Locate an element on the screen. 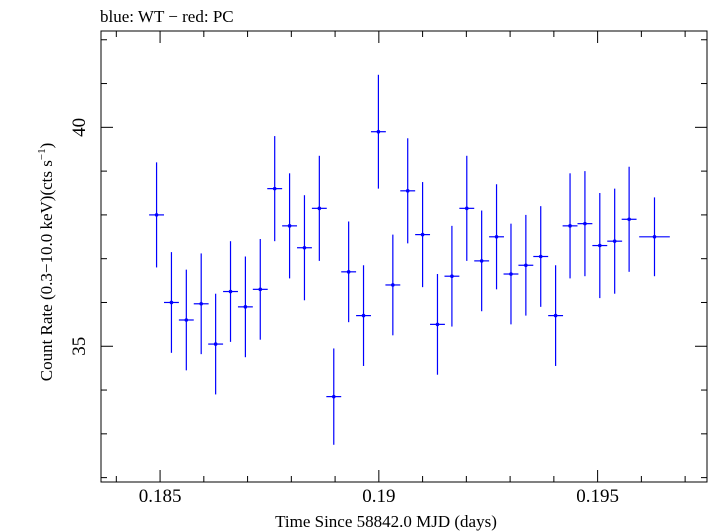 This screenshot has width=709, height=532. y-axis-label-tail: ) is located at coordinates (46, 146).